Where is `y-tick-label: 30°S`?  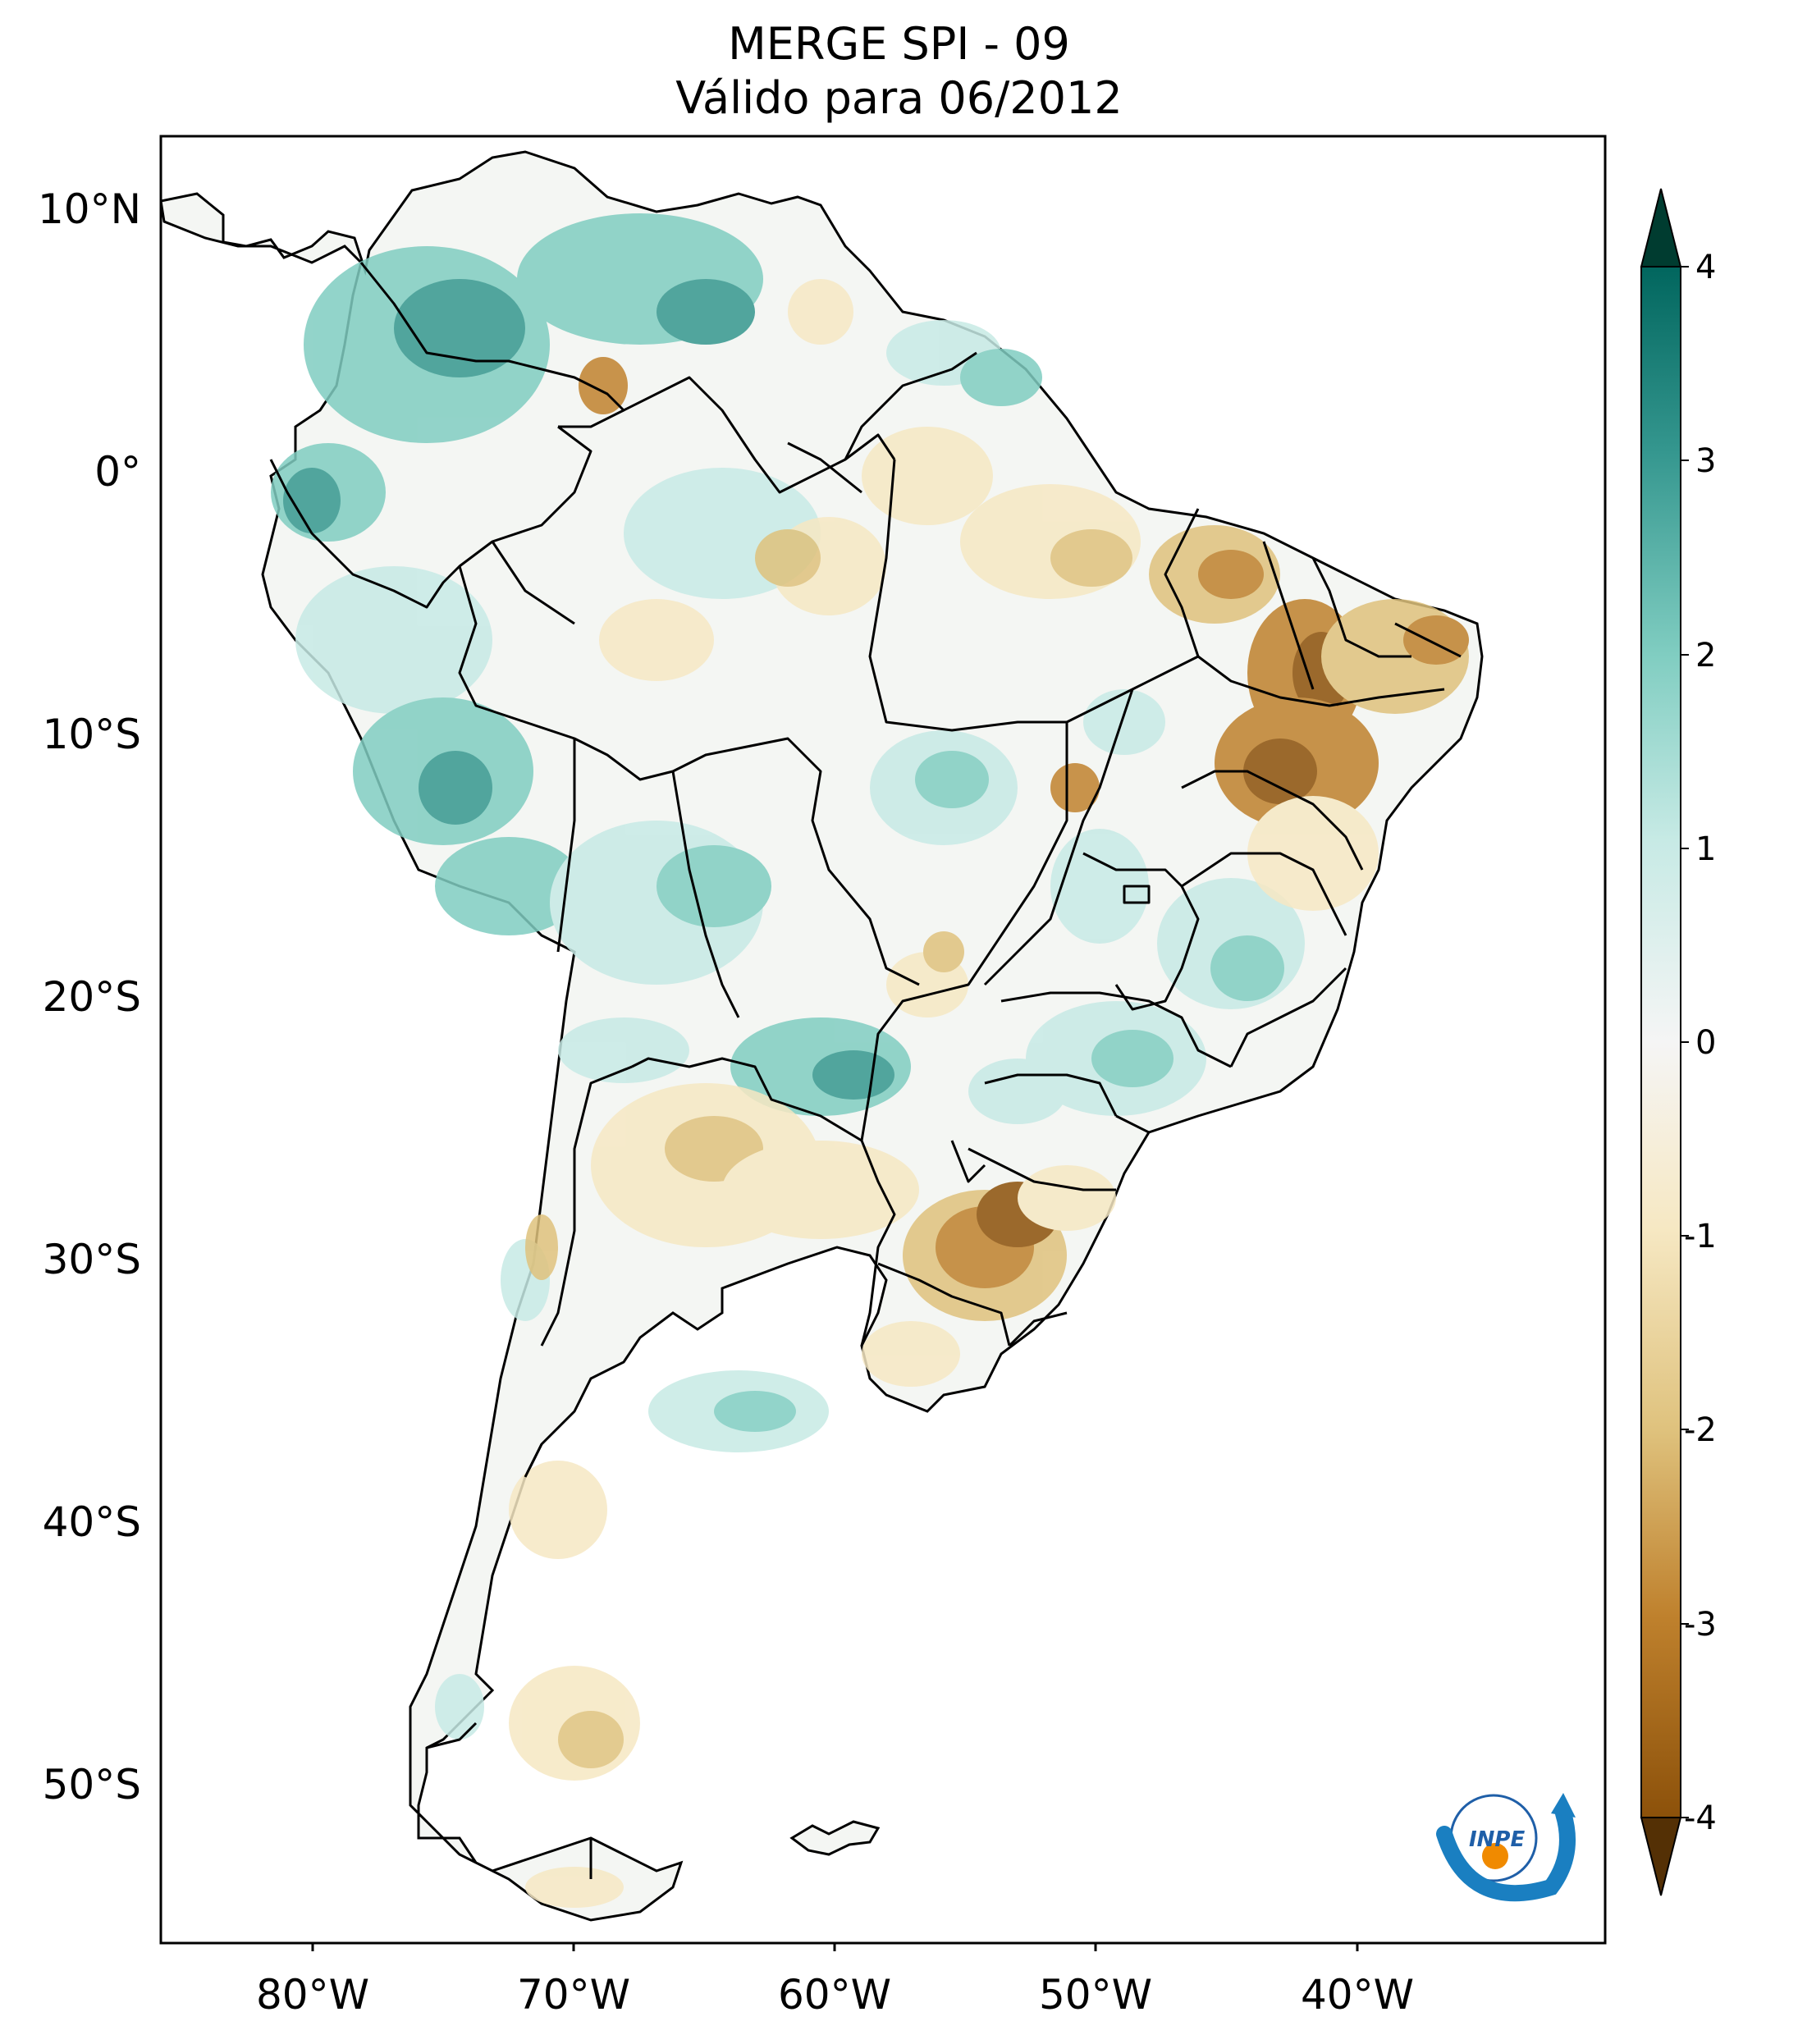
y-tick-label: 30°S is located at coordinates (92, 1259).